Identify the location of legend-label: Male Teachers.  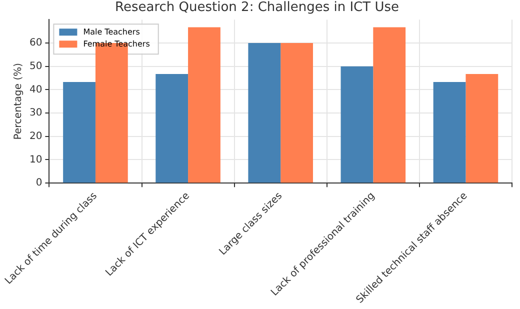
(111, 32).